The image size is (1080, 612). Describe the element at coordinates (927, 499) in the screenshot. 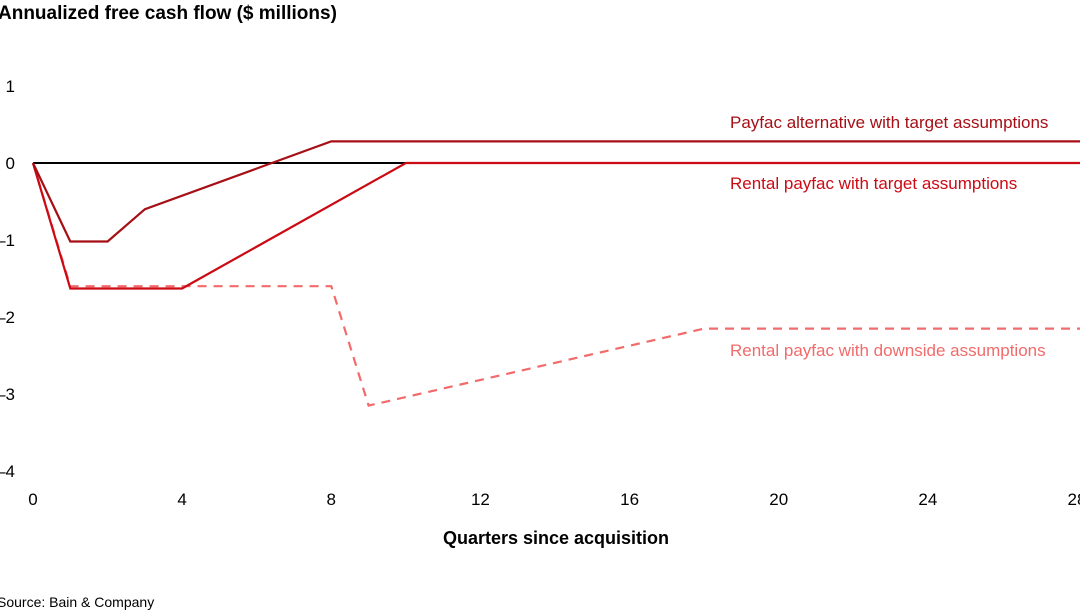

I see `x-tick-label: 24` at that location.